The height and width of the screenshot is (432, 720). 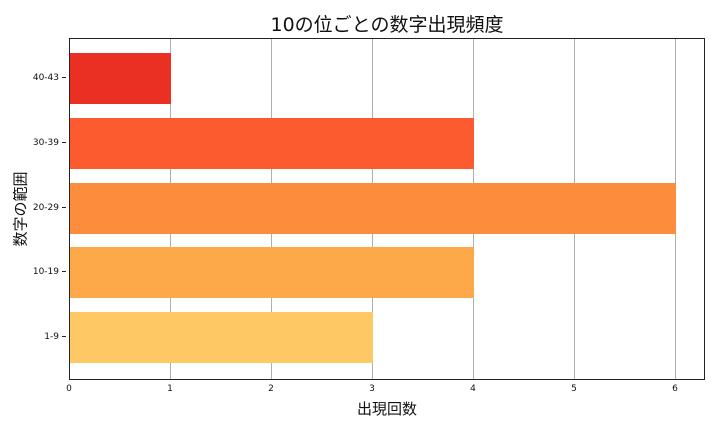 What do you see at coordinates (574, 389) in the screenshot?
I see `x-tick-label: 5` at bounding box center [574, 389].